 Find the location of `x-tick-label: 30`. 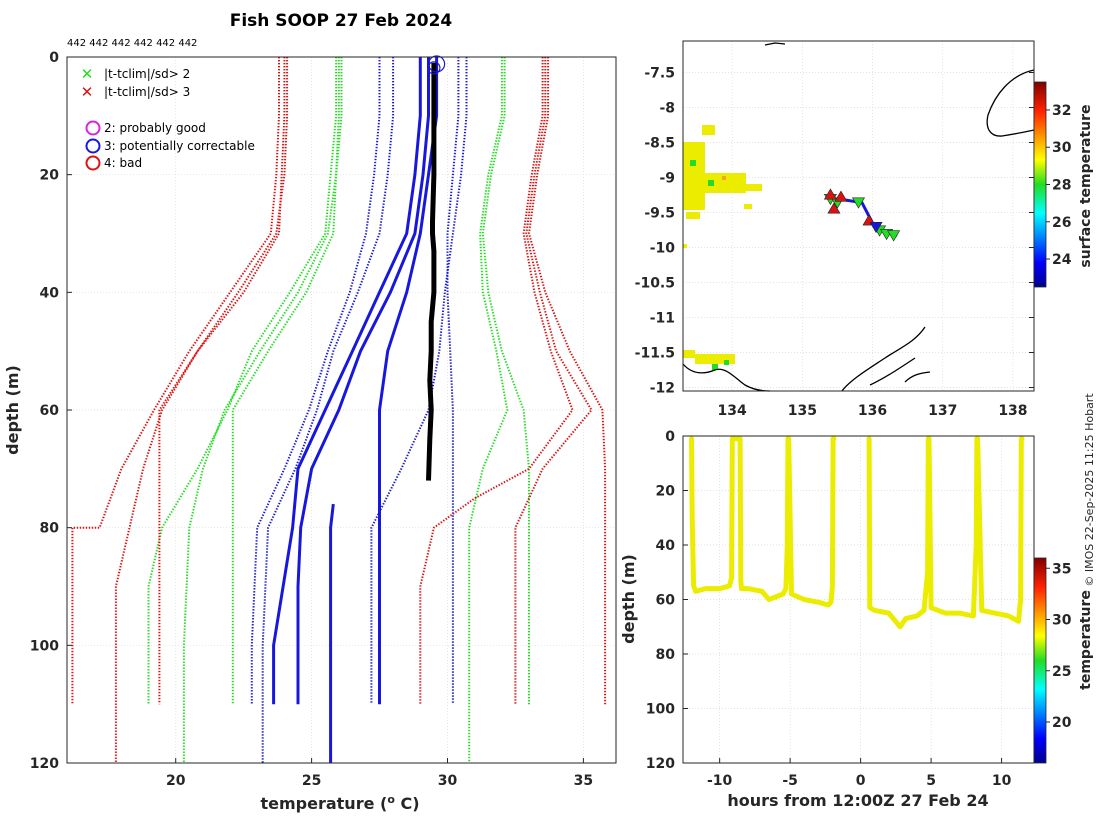

x-tick-label: 30 is located at coordinates (448, 781).